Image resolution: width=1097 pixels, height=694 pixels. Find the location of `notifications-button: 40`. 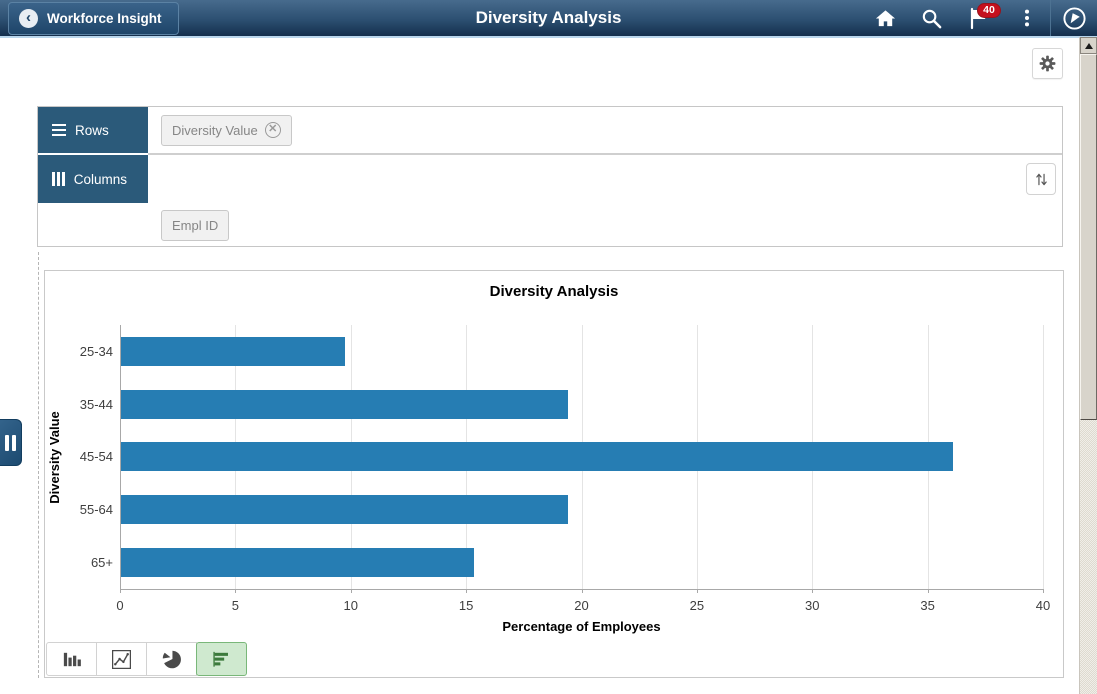

notifications-button: 40 is located at coordinates (979, 18).